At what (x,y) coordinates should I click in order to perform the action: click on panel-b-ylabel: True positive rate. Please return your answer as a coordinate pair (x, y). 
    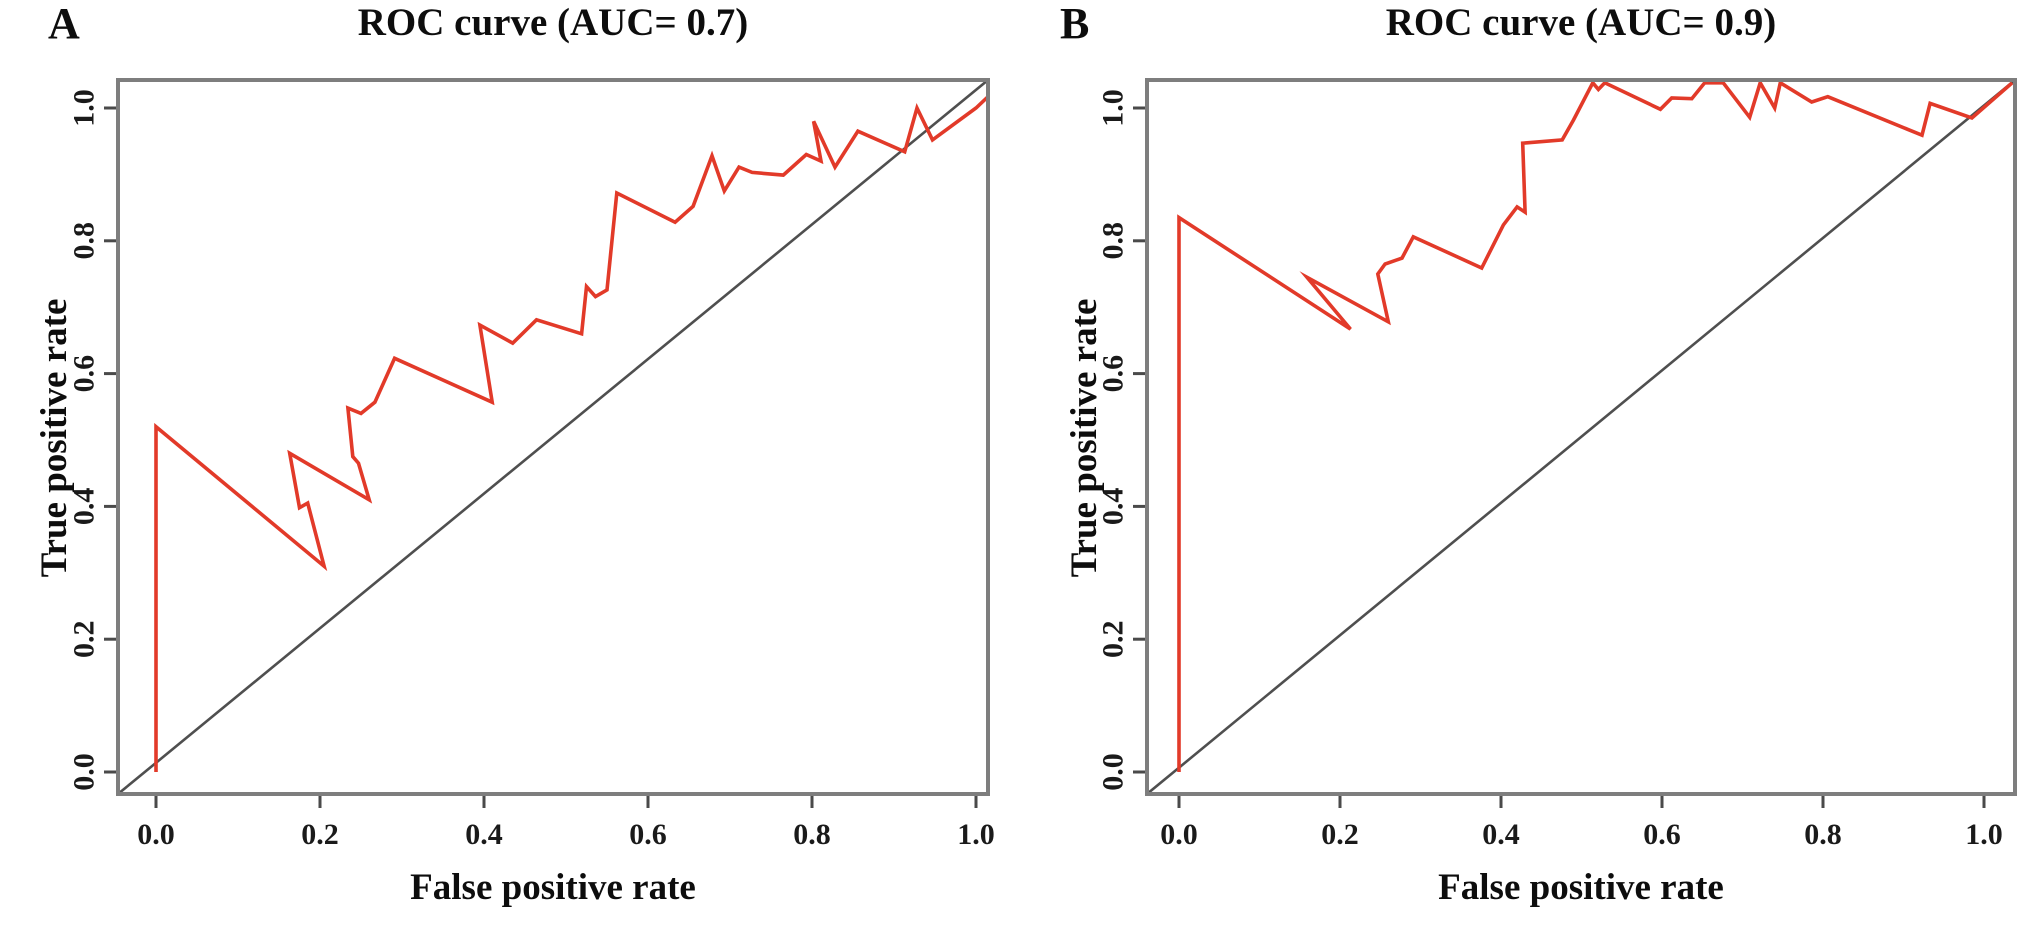
    Looking at the image, I should click on (1084, 438).